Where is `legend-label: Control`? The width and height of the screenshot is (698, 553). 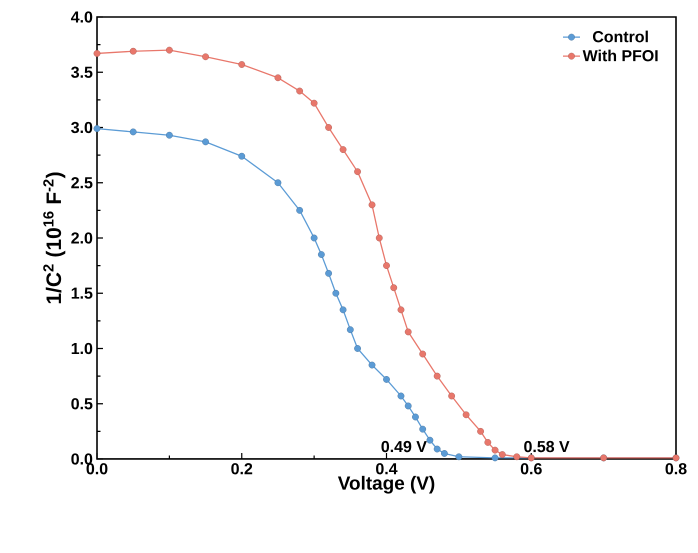 legend-label: Control is located at coordinates (620, 36).